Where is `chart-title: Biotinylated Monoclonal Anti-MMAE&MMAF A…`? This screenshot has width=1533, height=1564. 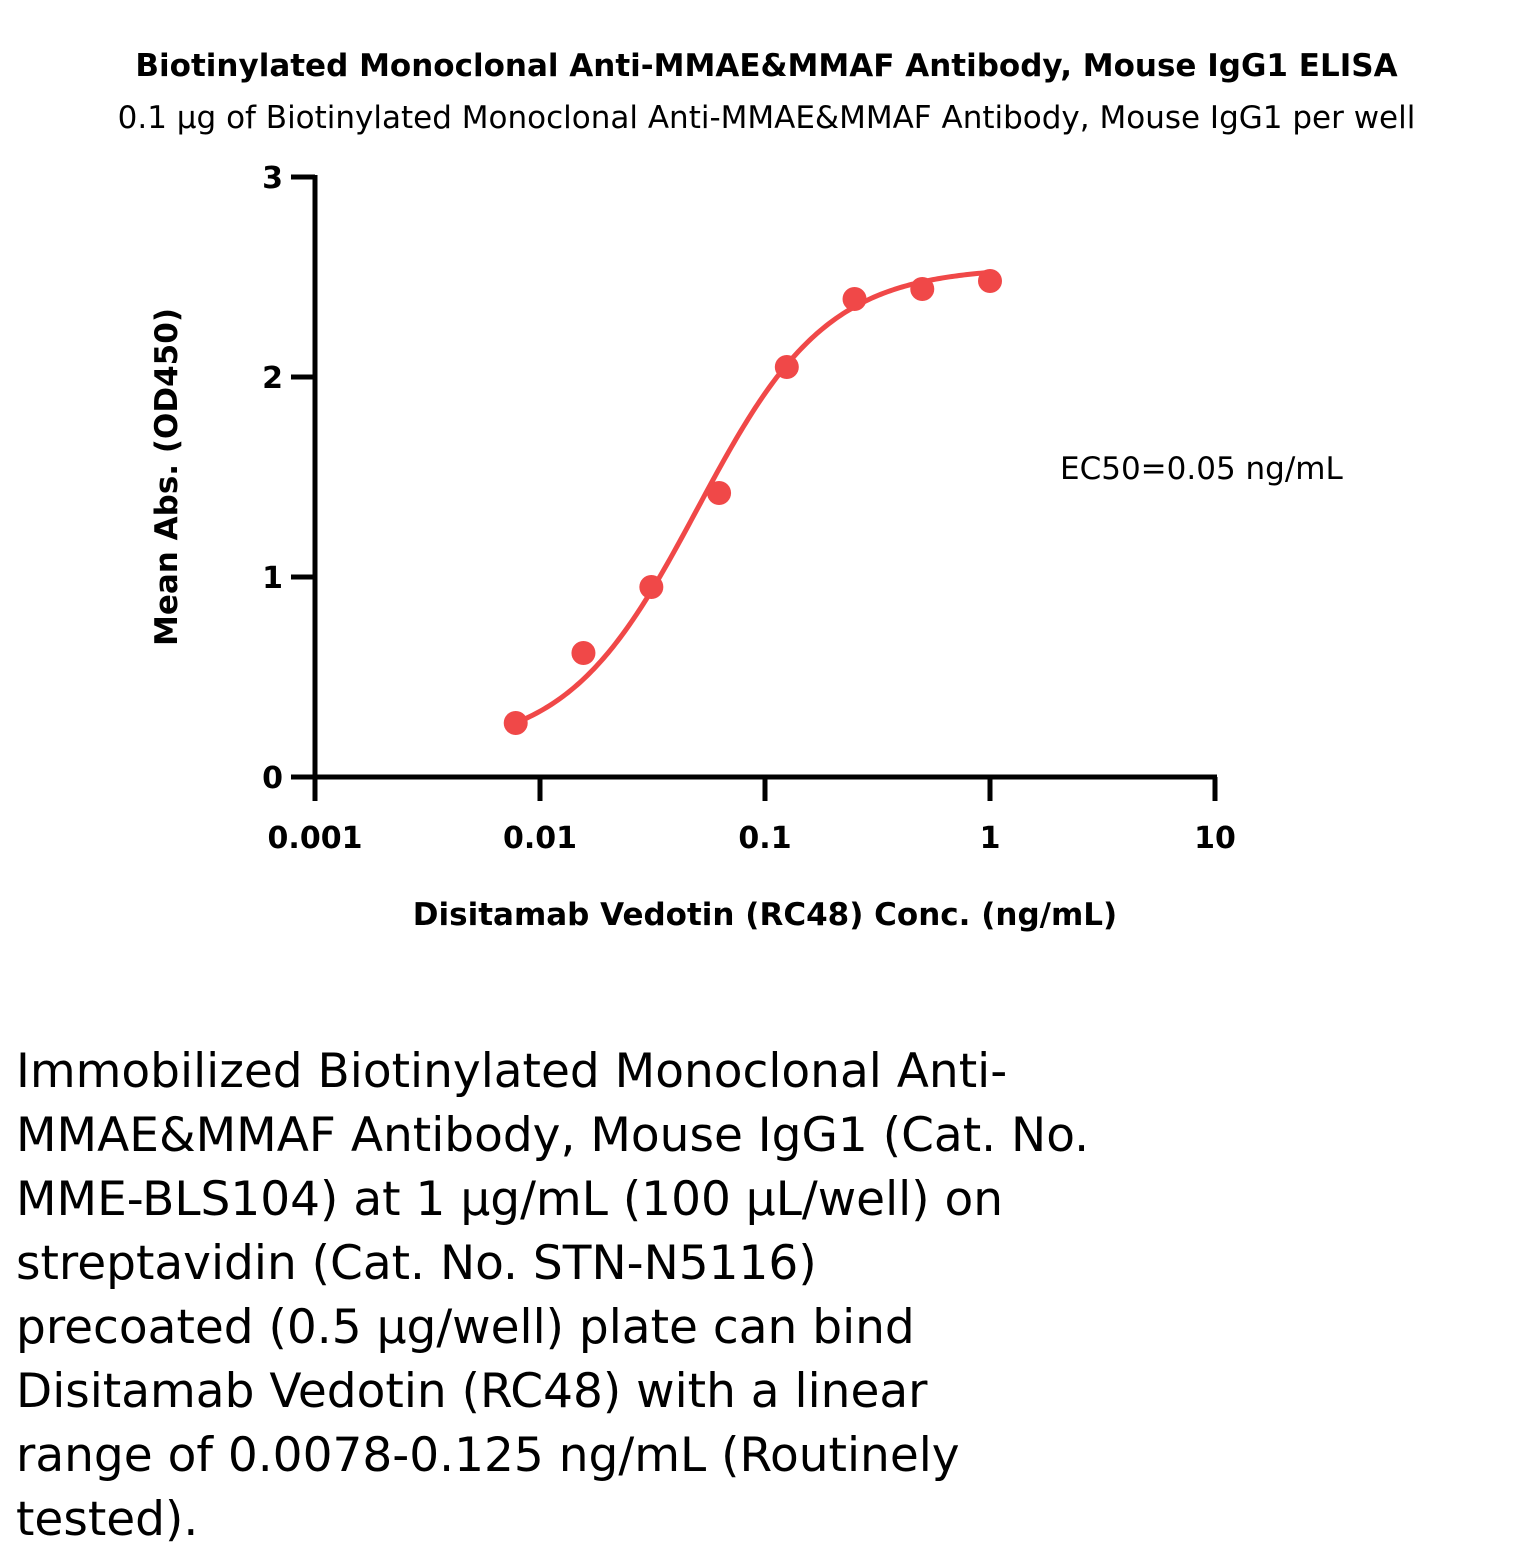 chart-title: Biotinylated Monoclonal Anti-MMAE&MMAF A… is located at coordinates (766, 66).